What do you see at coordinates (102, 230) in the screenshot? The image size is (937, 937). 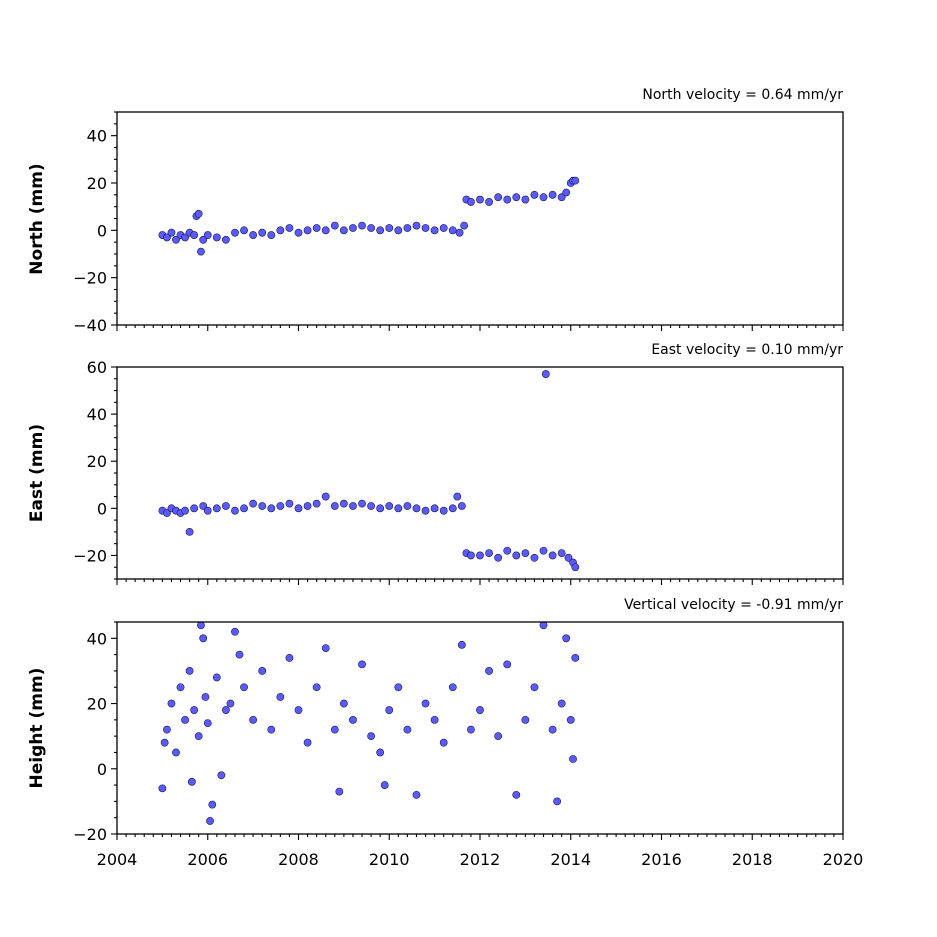 I see `north-y-tick-label: 0` at bounding box center [102, 230].